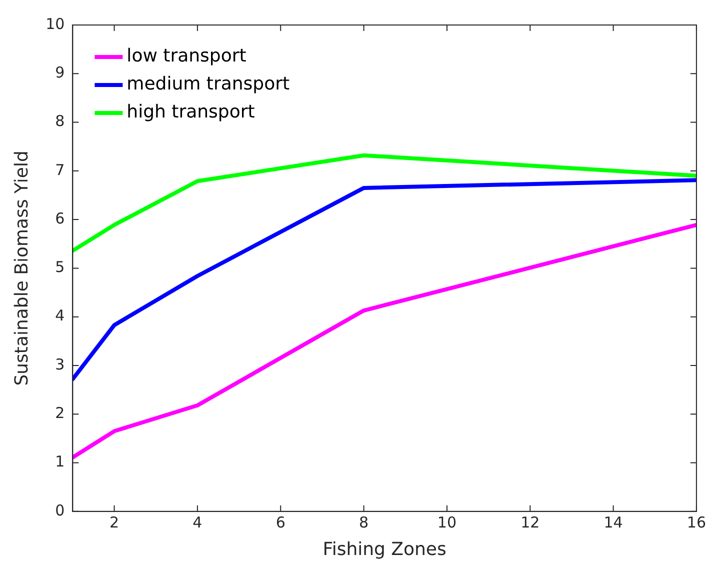 The width and height of the screenshot is (717, 573). I want to click on y-tick-label: 2, so click(60, 413).